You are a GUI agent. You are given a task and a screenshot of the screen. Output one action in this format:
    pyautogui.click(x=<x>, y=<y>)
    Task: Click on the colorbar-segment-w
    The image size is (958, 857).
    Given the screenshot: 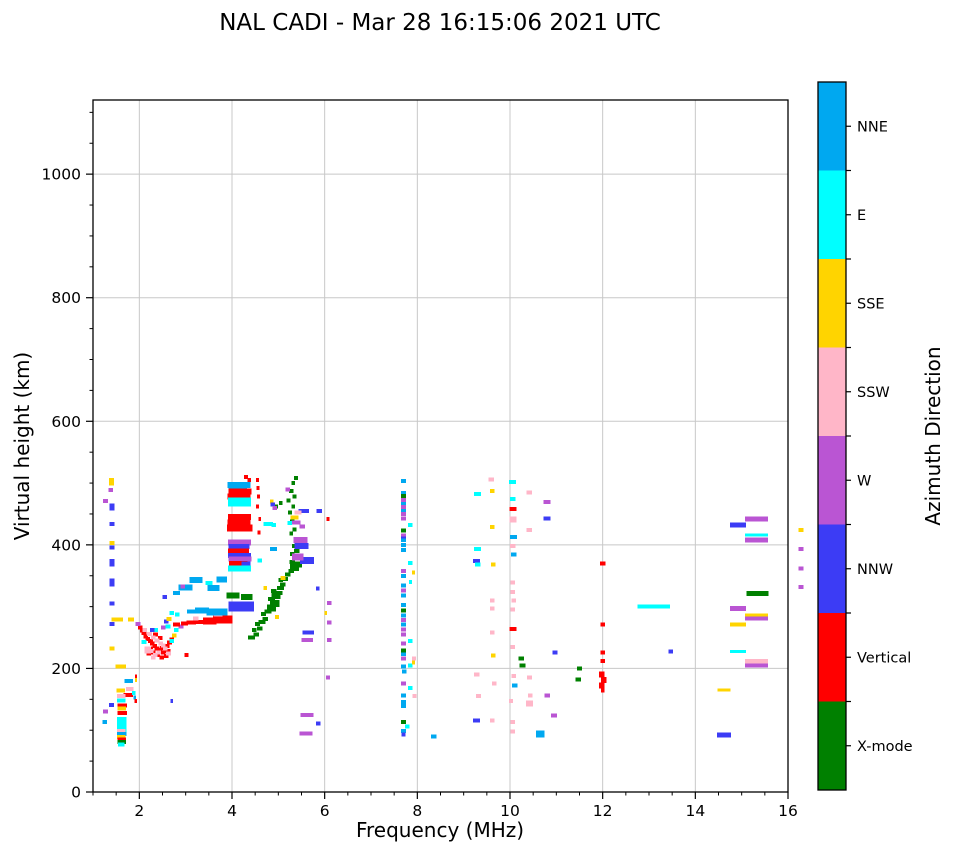 What is the action you would take?
    pyautogui.click(x=832, y=480)
    